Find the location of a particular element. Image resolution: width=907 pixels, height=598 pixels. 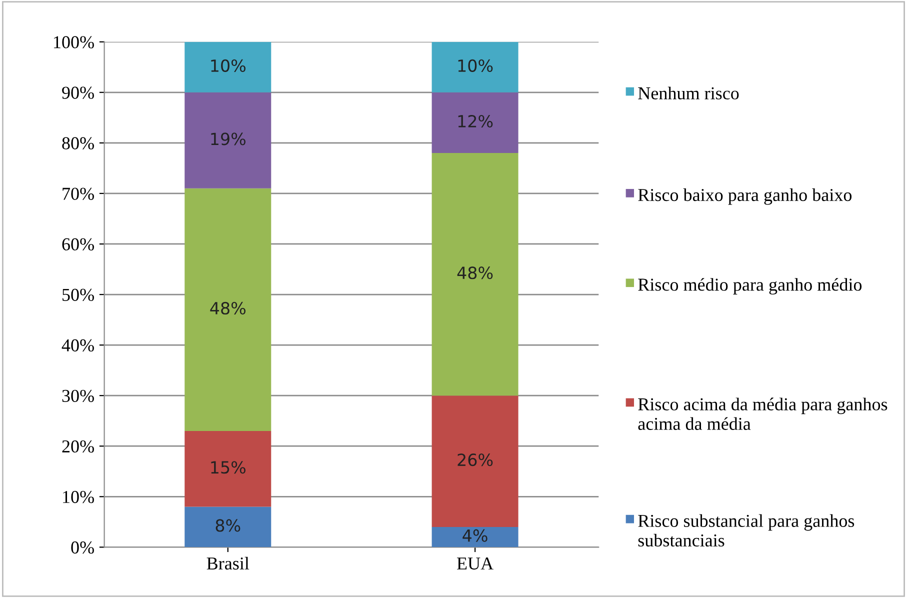

y-tick-label: 50% is located at coordinates (78, 295).